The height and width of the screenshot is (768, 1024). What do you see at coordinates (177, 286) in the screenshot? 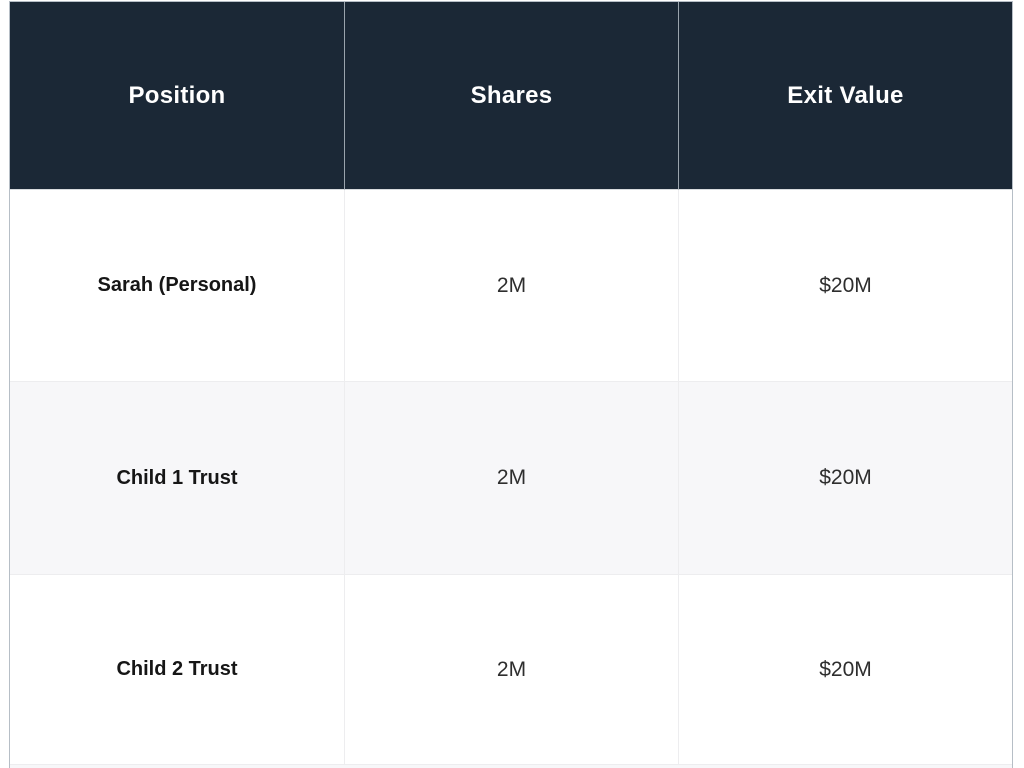
I see `cell-position-sarah-personal: Sarah (Personal)` at bounding box center [177, 286].